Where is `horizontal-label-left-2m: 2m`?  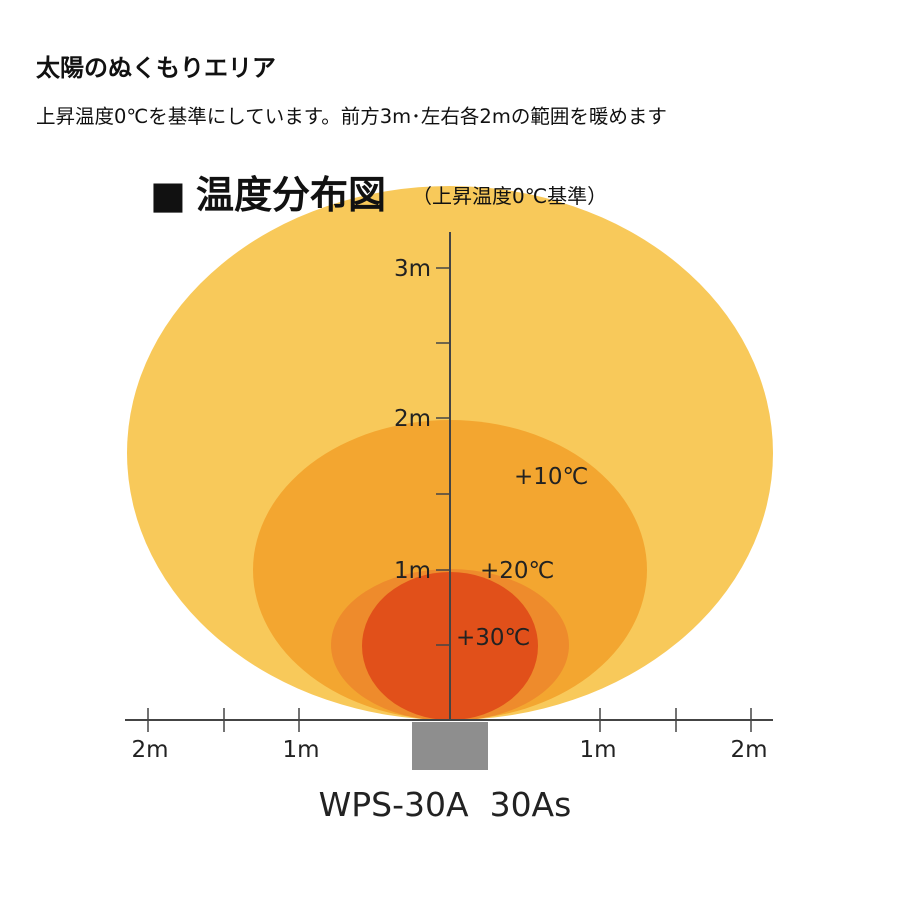
horizontal-label-left-2m: 2m is located at coordinates (149, 750).